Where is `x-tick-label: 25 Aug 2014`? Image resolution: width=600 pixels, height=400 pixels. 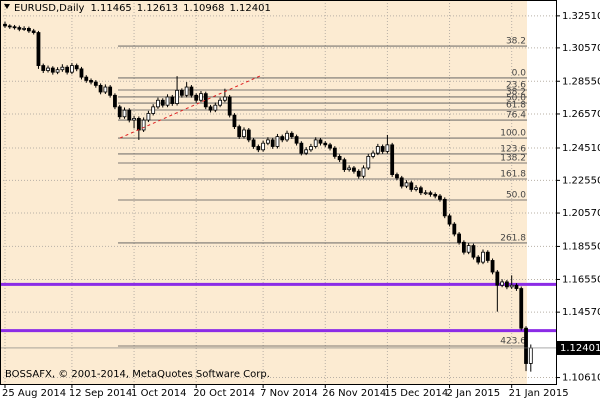 x-tick-label: 25 Aug 2014 is located at coordinates (34, 393).